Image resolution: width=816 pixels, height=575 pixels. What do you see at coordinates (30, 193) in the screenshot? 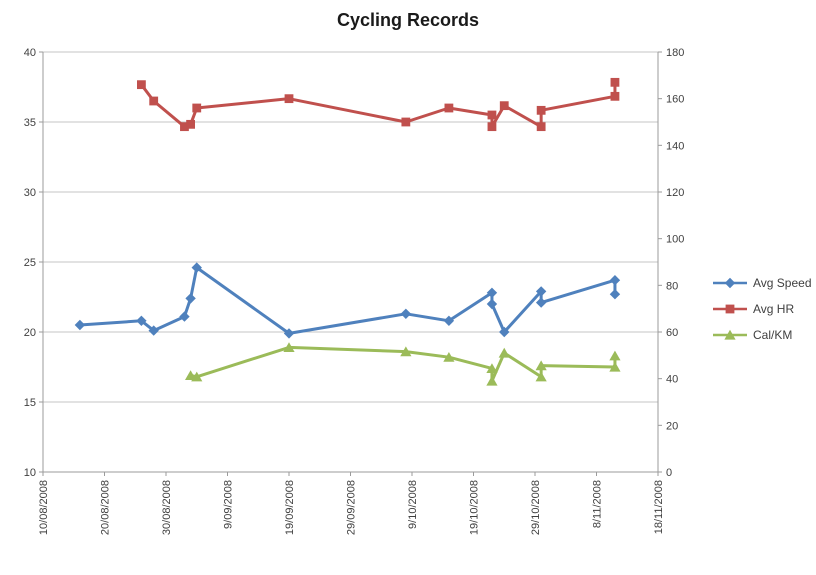
I see `left-axis-tick-label: 30` at bounding box center [30, 193].